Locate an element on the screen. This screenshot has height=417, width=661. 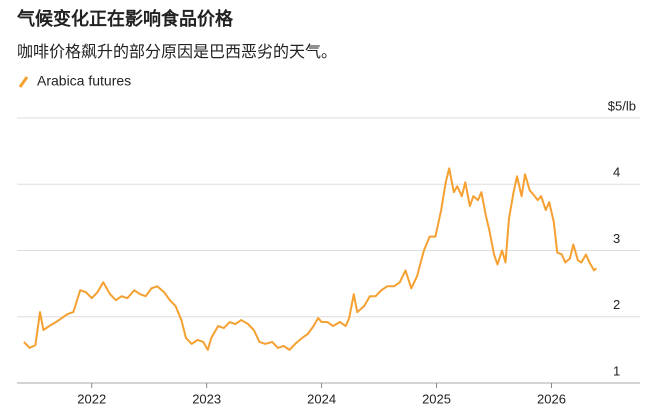
y-tick-label: 4 is located at coordinates (616, 172).